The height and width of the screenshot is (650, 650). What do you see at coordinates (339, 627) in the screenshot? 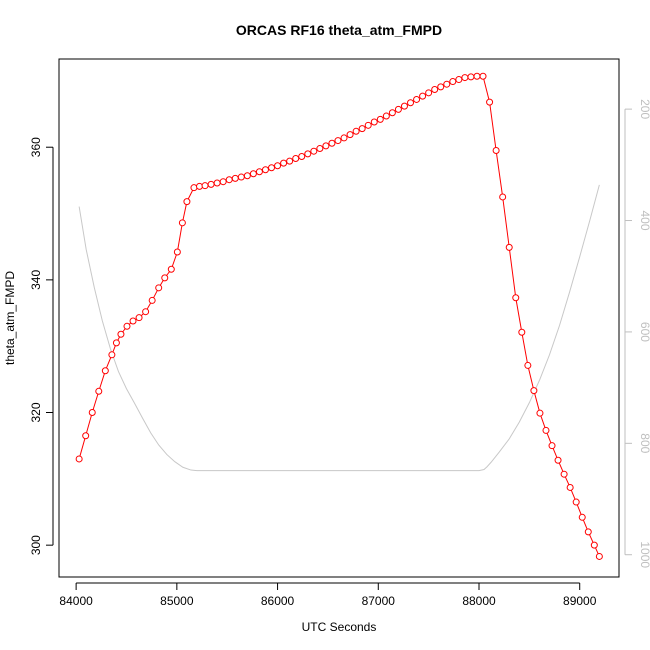
I see `x-axis-label: UTC Seconds` at bounding box center [339, 627].